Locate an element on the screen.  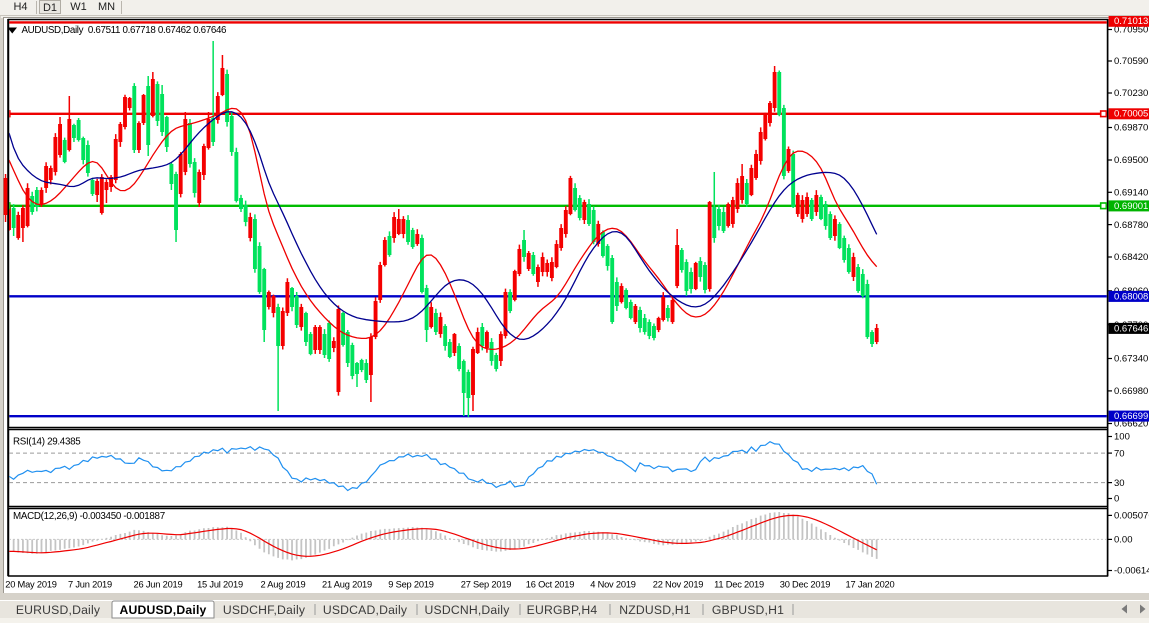
svg-text: GBPUSD,H1 is located at coordinates (748, 610).